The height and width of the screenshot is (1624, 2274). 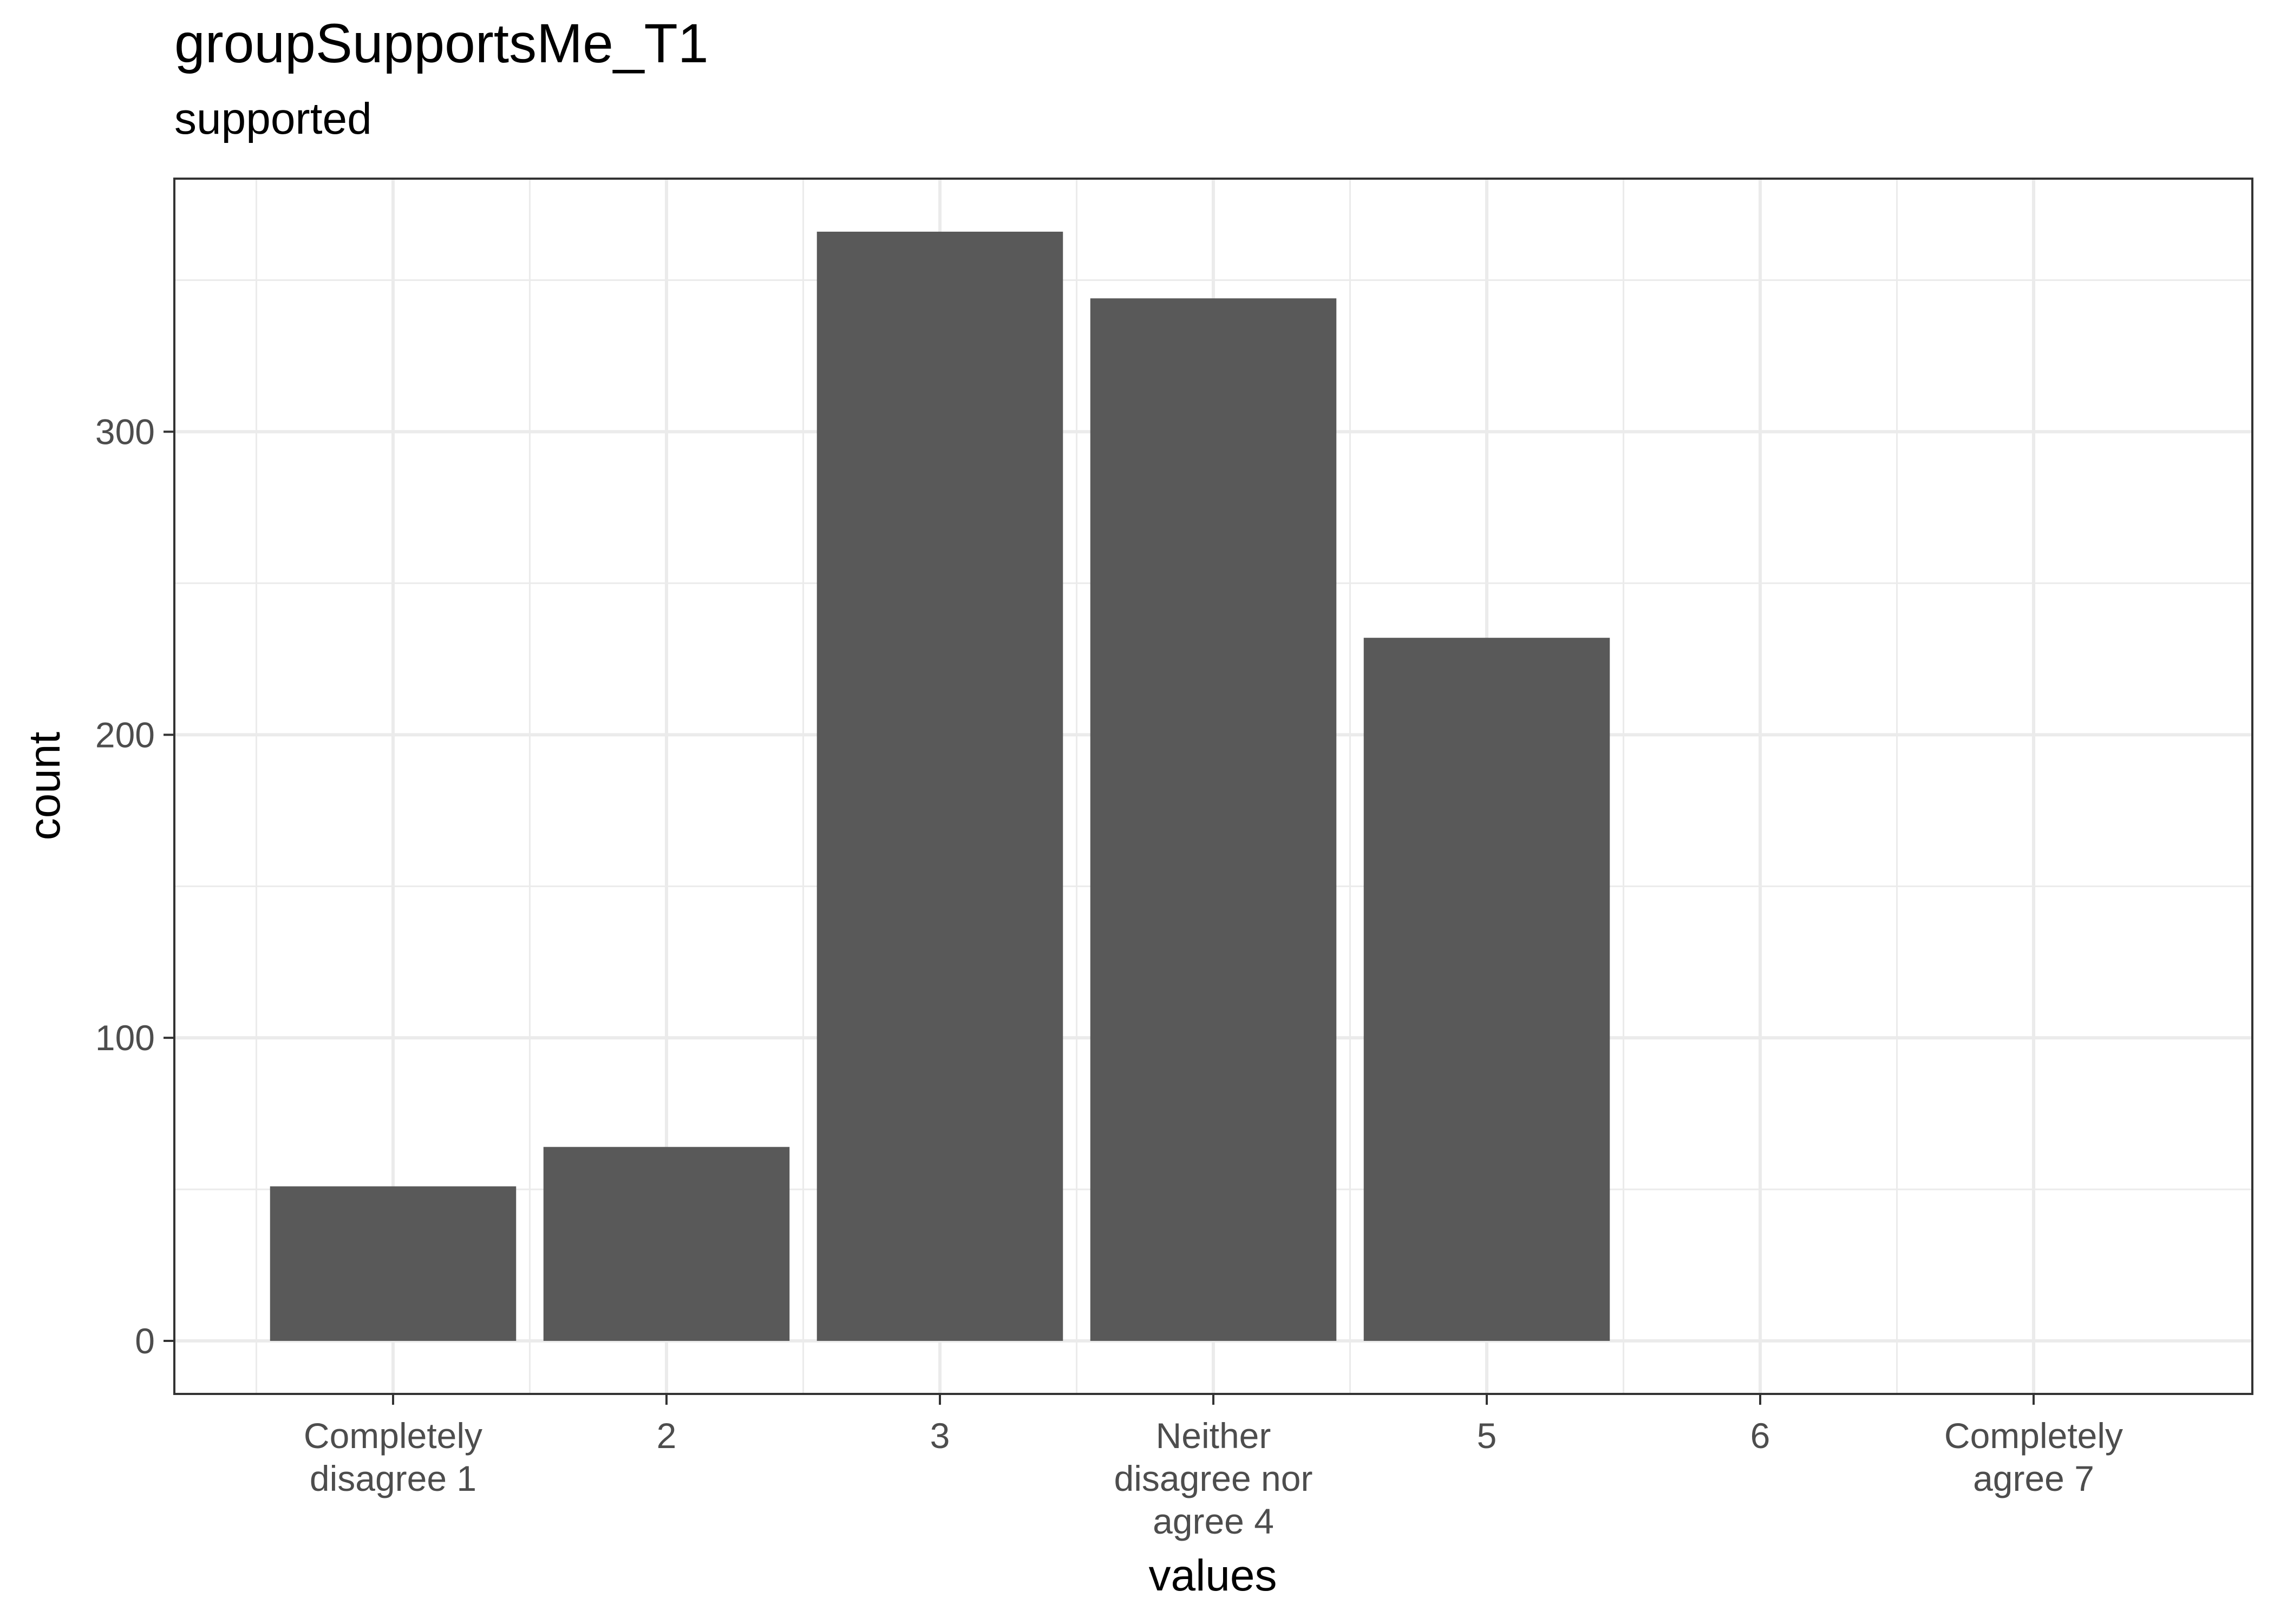 I want to click on x-tick-label-line: 5, so click(x=1487, y=1436).